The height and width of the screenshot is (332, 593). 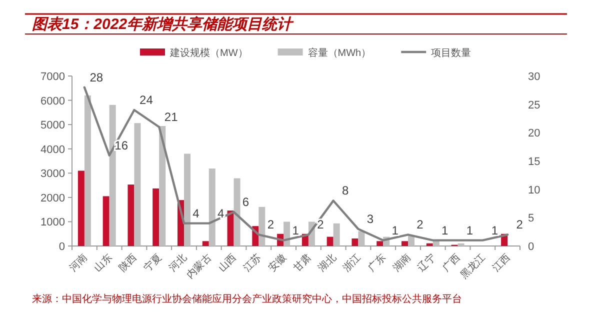 What do you see at coordinates (147, 100) in the screenshot?
I see `data-label: 24` at bounding box center [147, 100].